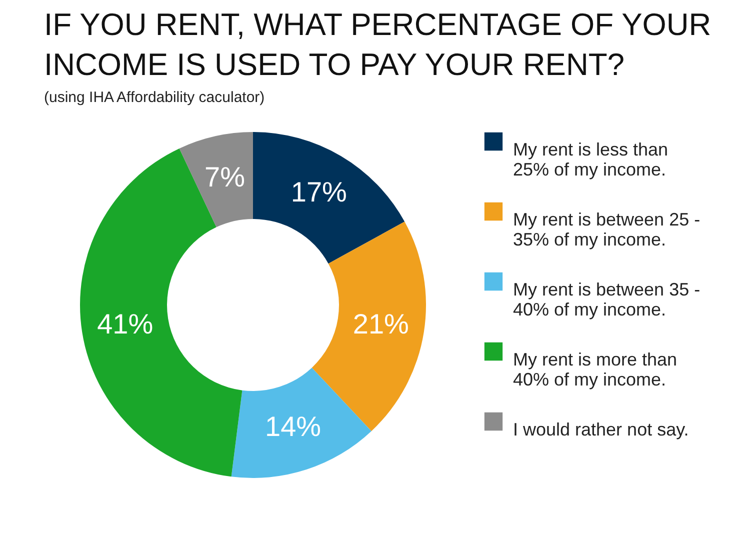 The width and height of the screenshot is (750, 557). Describe the element at coordinates (318, 192) in the screenshot. I see `data-label: 17%` at that location.